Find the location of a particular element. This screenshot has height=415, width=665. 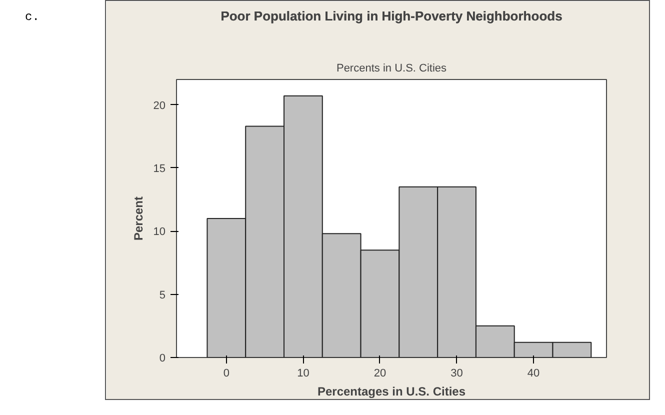

y-tick-label: 10 is located at coordinates (159, 232).